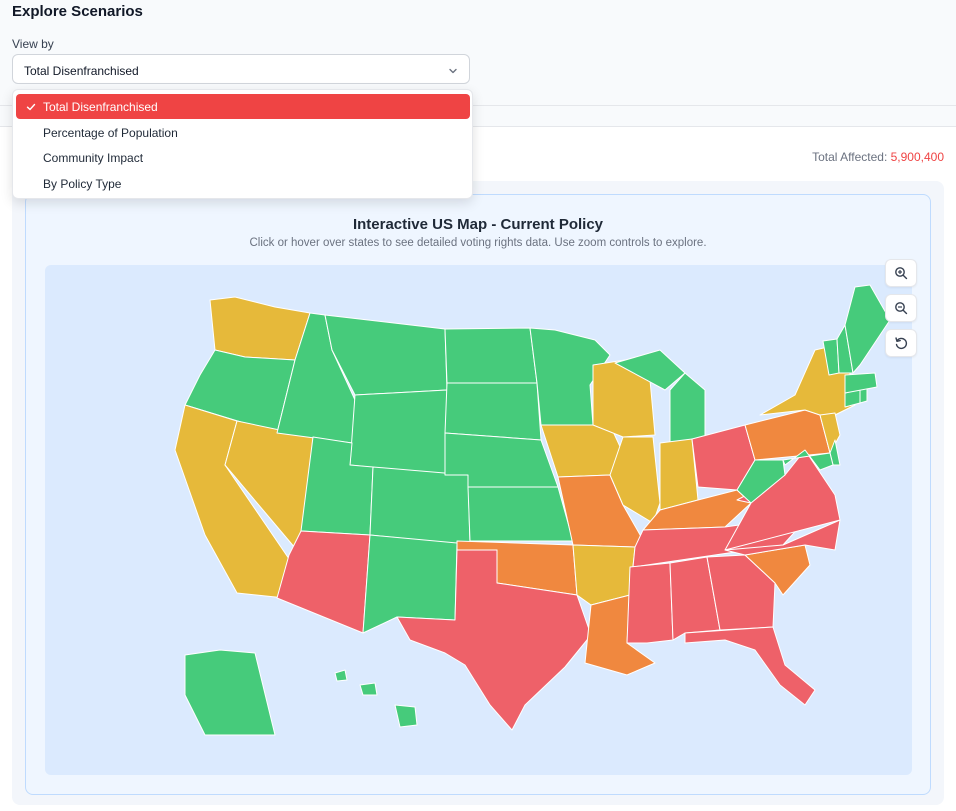 The height and width of the screenshot is (811, 956). I want to click on state-tx, so click(494, 640).